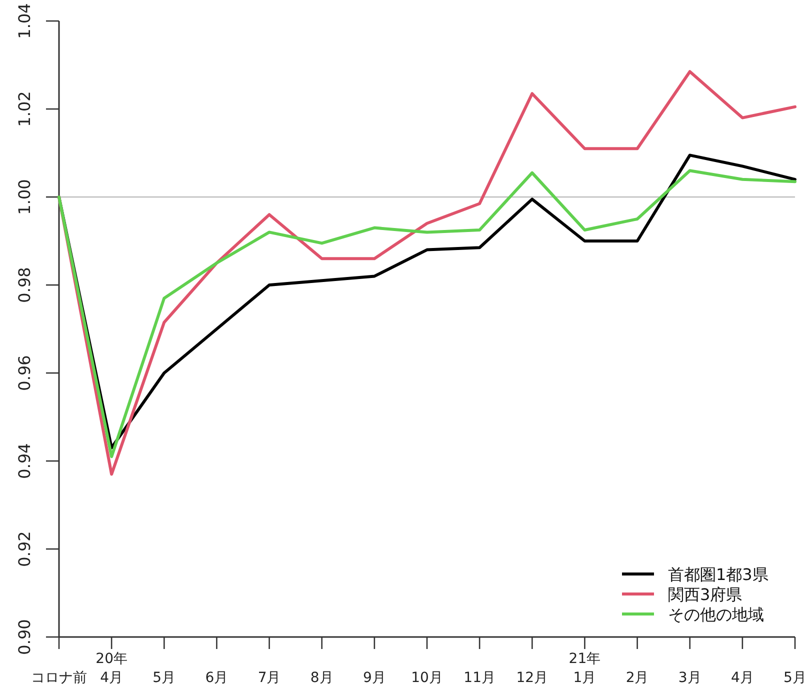 The height and width of the screenshot is (688, 808). I want to click on x-tick-label: 4月, so click(742, 678).